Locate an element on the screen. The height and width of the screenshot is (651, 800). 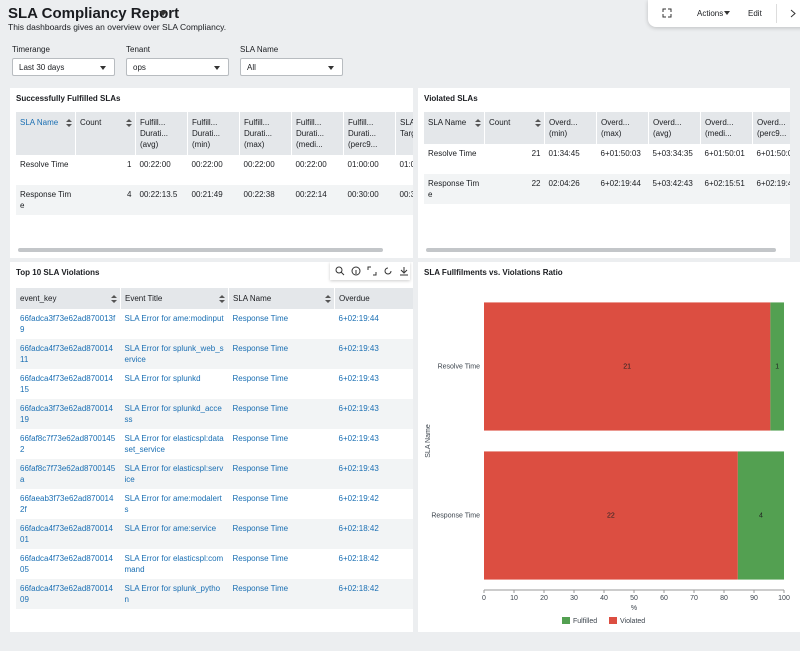
cell: SLA Error for elasticspl:dataset_service is located at coordinates (174, 444).